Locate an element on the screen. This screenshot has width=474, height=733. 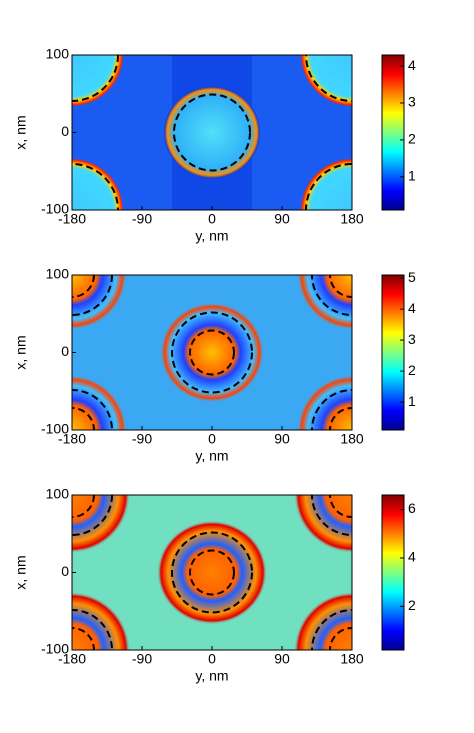
colorbar-tick-label: 5 is located at coordinates (412, 277).